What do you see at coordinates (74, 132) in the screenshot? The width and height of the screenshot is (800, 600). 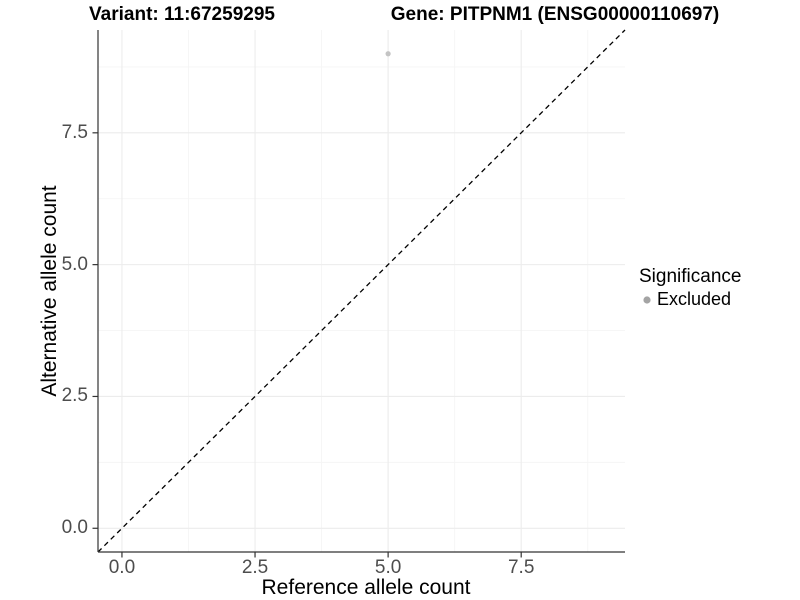 I see `y-tick-label: 7.5` at bounding box center [74, 132].